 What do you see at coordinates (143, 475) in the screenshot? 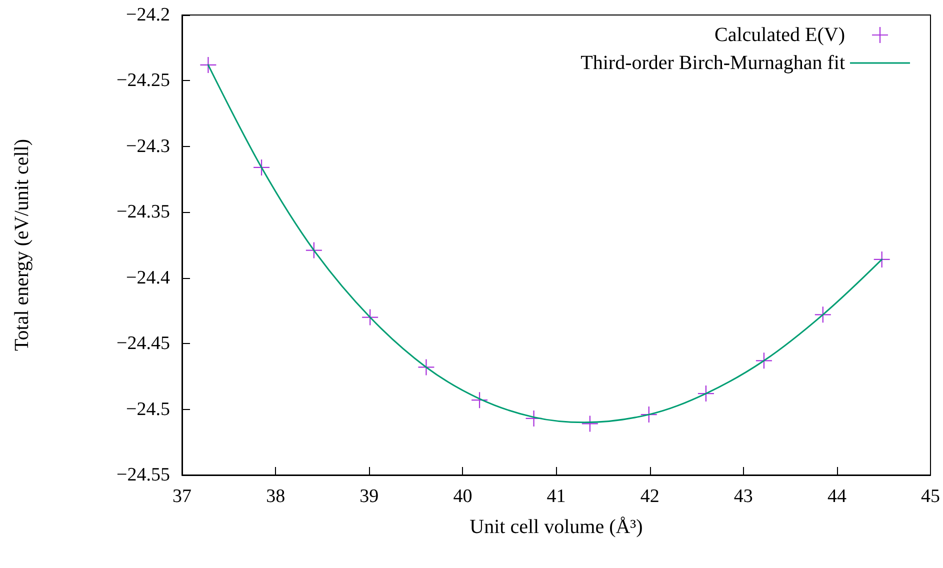
I see `y-tick-label: −24.55` at bounding box center [143, 475].